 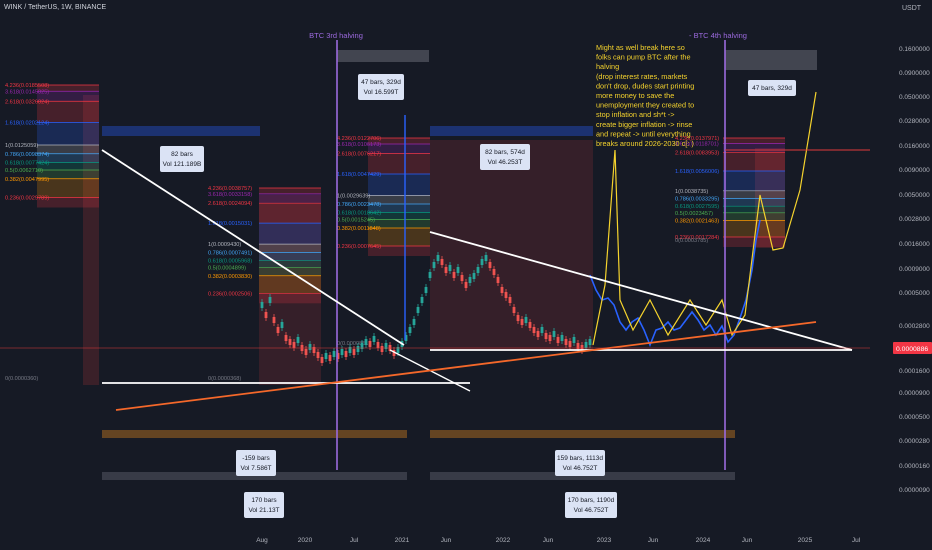 I want to click on measure-tooltip-3: 47 bars, 329d, so click(x=772, y=88).